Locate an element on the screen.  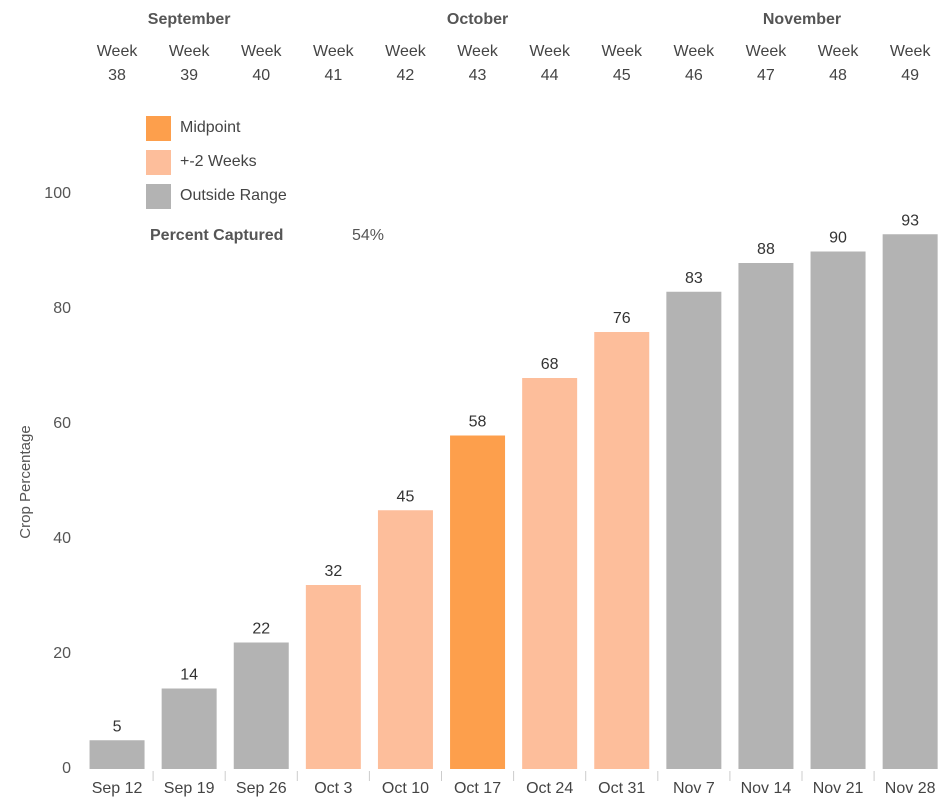
y-tick-label: 100 is located at coordinates (57, 193).